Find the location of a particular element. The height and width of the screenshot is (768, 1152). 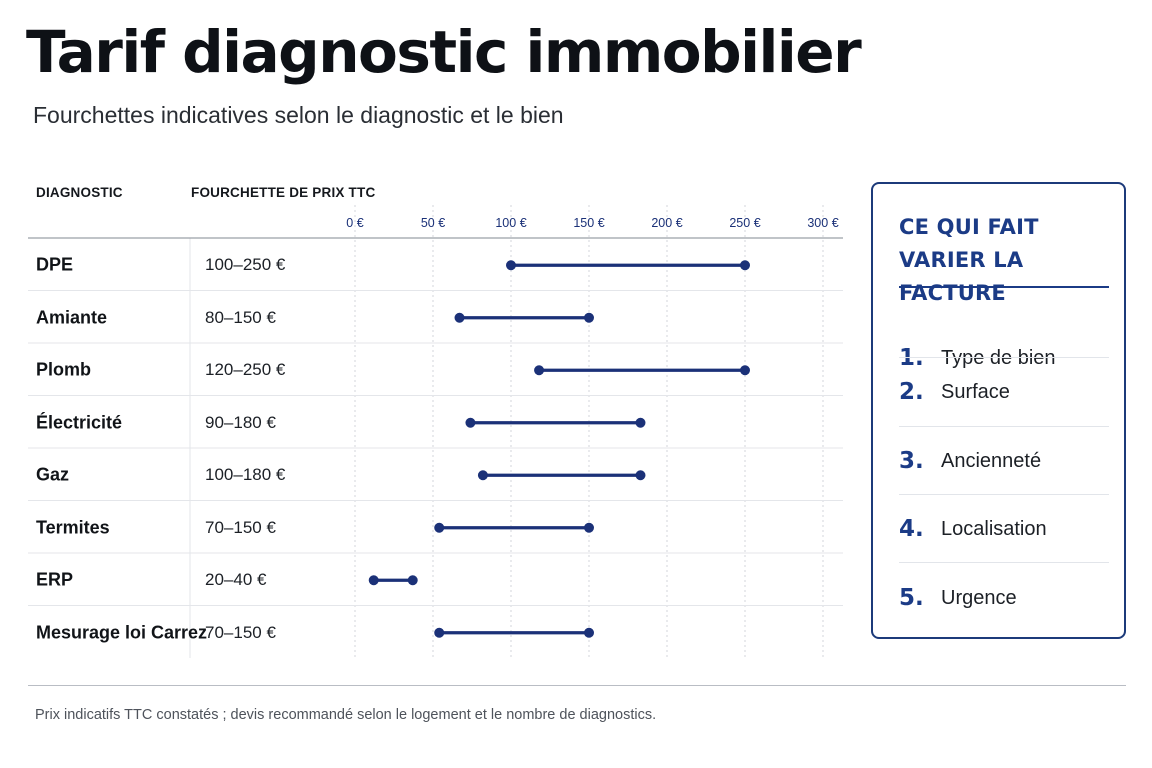

diagnostic-label: Termites is located at coordinates (73, 527).